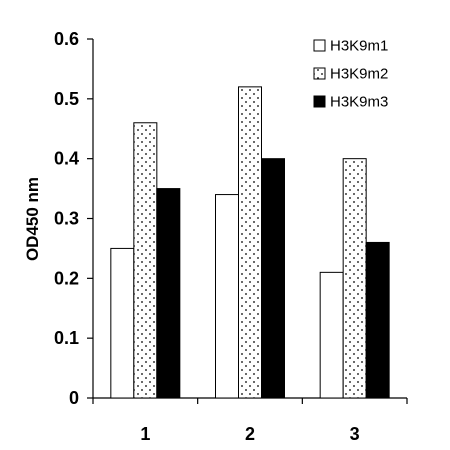 The height and width of the screenshot is (450, 450). What do you see at coordinates (66, 278) in the screenshot?
I see `y-tick-label: 0.2` at bounding box center [66, 278].